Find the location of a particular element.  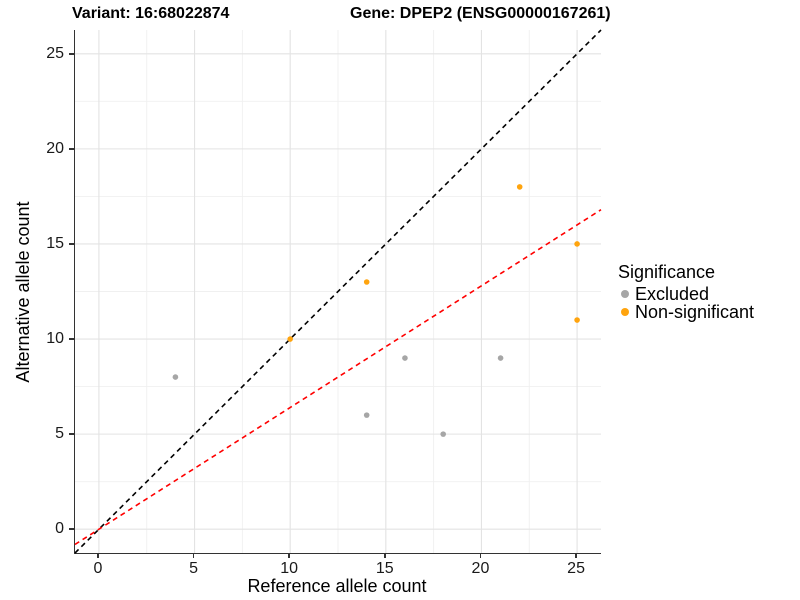

x-tick-label: 0 is located at coordinates (98, 568).